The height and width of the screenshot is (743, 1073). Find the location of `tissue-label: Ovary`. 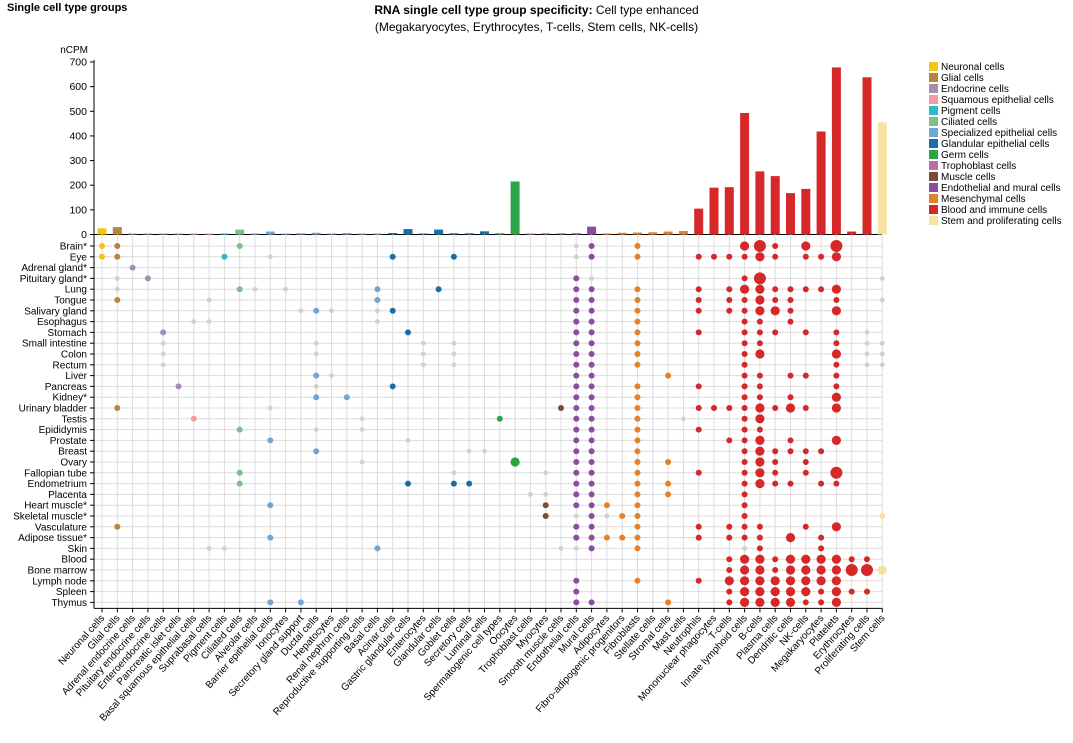

tissue-label: Ovary is located at coordinates (73, 463).